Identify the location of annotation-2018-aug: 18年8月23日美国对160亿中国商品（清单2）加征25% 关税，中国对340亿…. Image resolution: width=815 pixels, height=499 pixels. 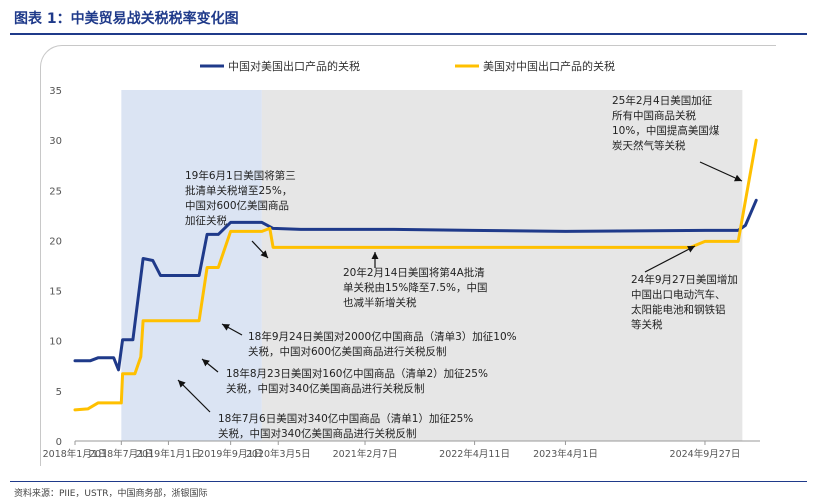
(357, 381).